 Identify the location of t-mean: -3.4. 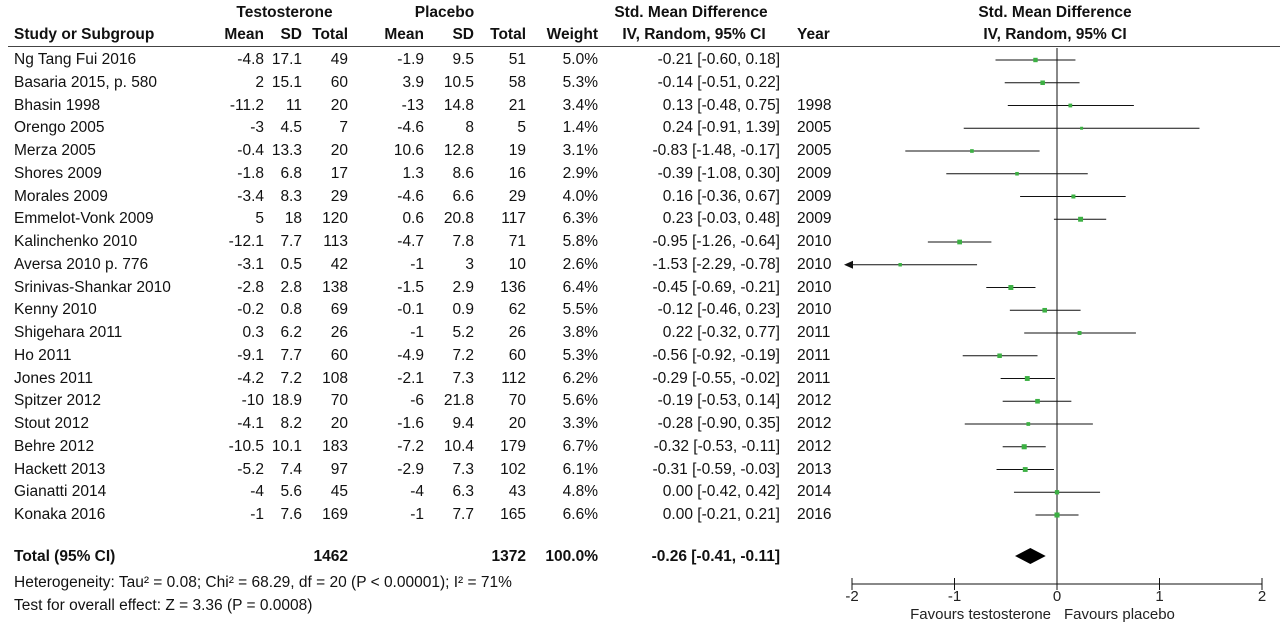
(250, 196).